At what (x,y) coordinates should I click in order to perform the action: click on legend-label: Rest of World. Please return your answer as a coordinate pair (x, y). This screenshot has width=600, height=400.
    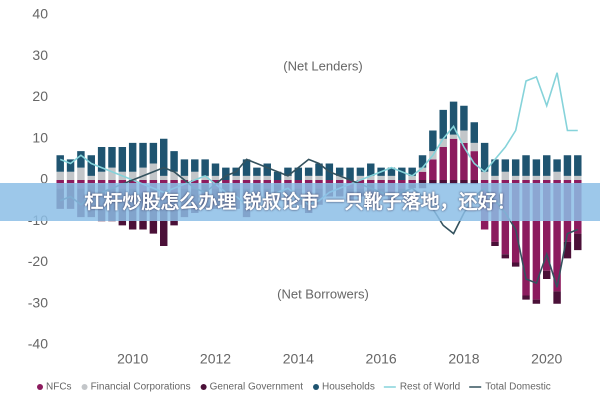
    Looking at the image, I should click on (430, 387).